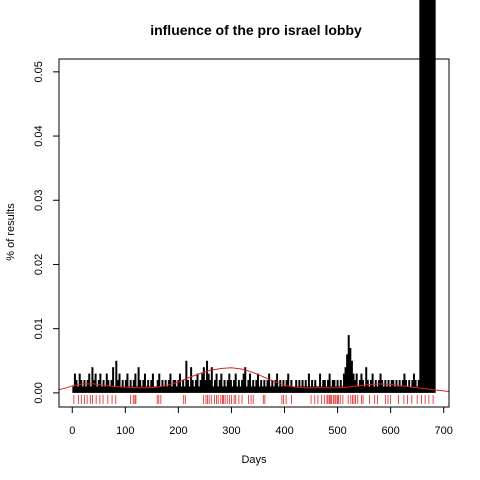 The width and height of the screenshot is (480, 480). Describe the element at coordinates (39, 71) in the screenshot. I see `y-tick-label: 0.05` at that location.